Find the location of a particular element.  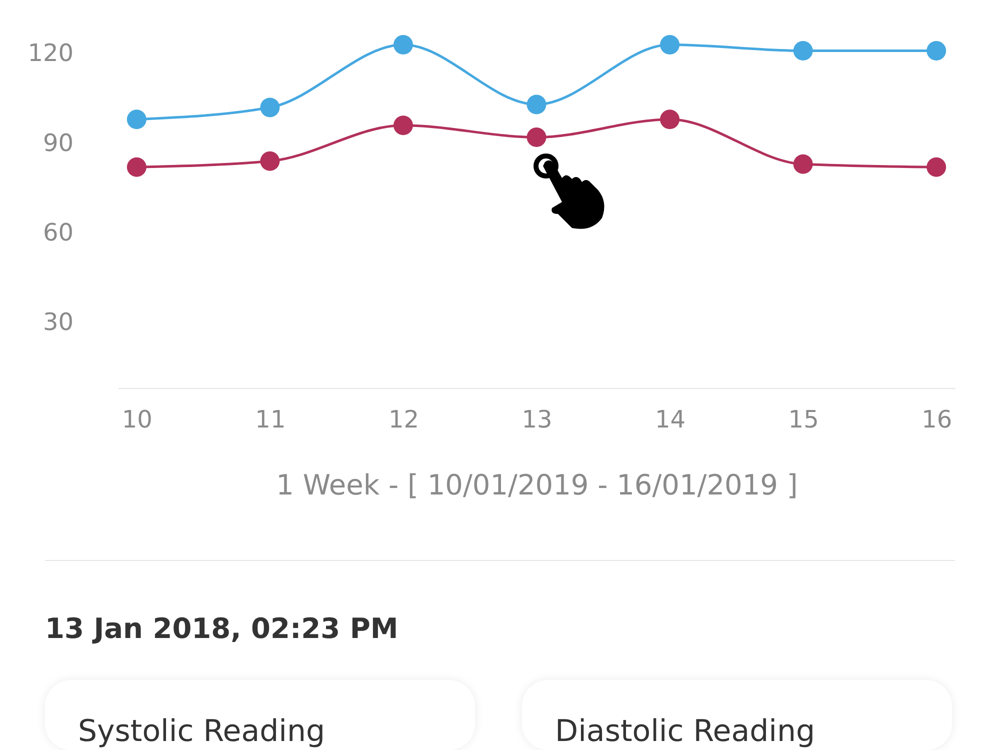

card: Systolic Reading is located at coordinates (260, 715).